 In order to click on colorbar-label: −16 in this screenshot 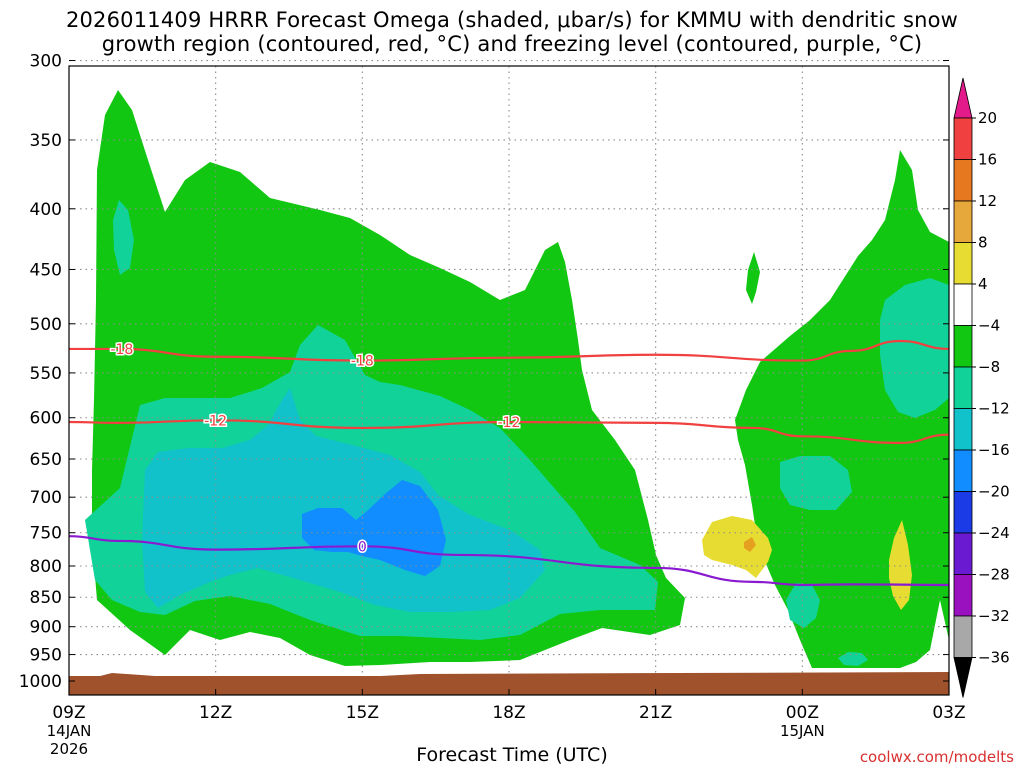, I will do `click(994, 450)`.